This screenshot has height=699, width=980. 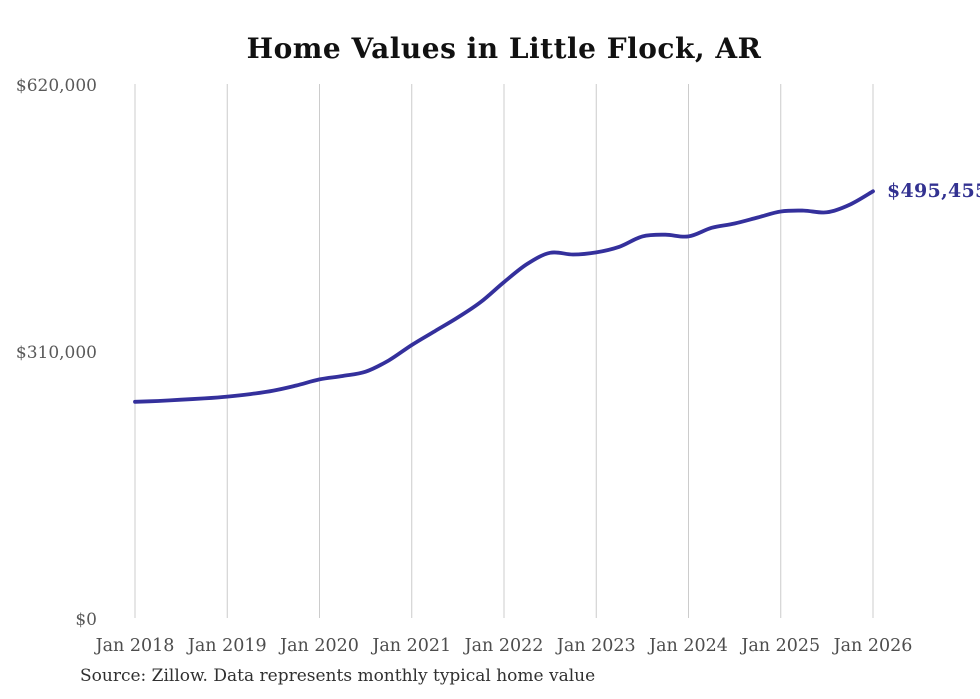 I want to click on x-axis-label: Jan 2023, so click(x=596, y=646).